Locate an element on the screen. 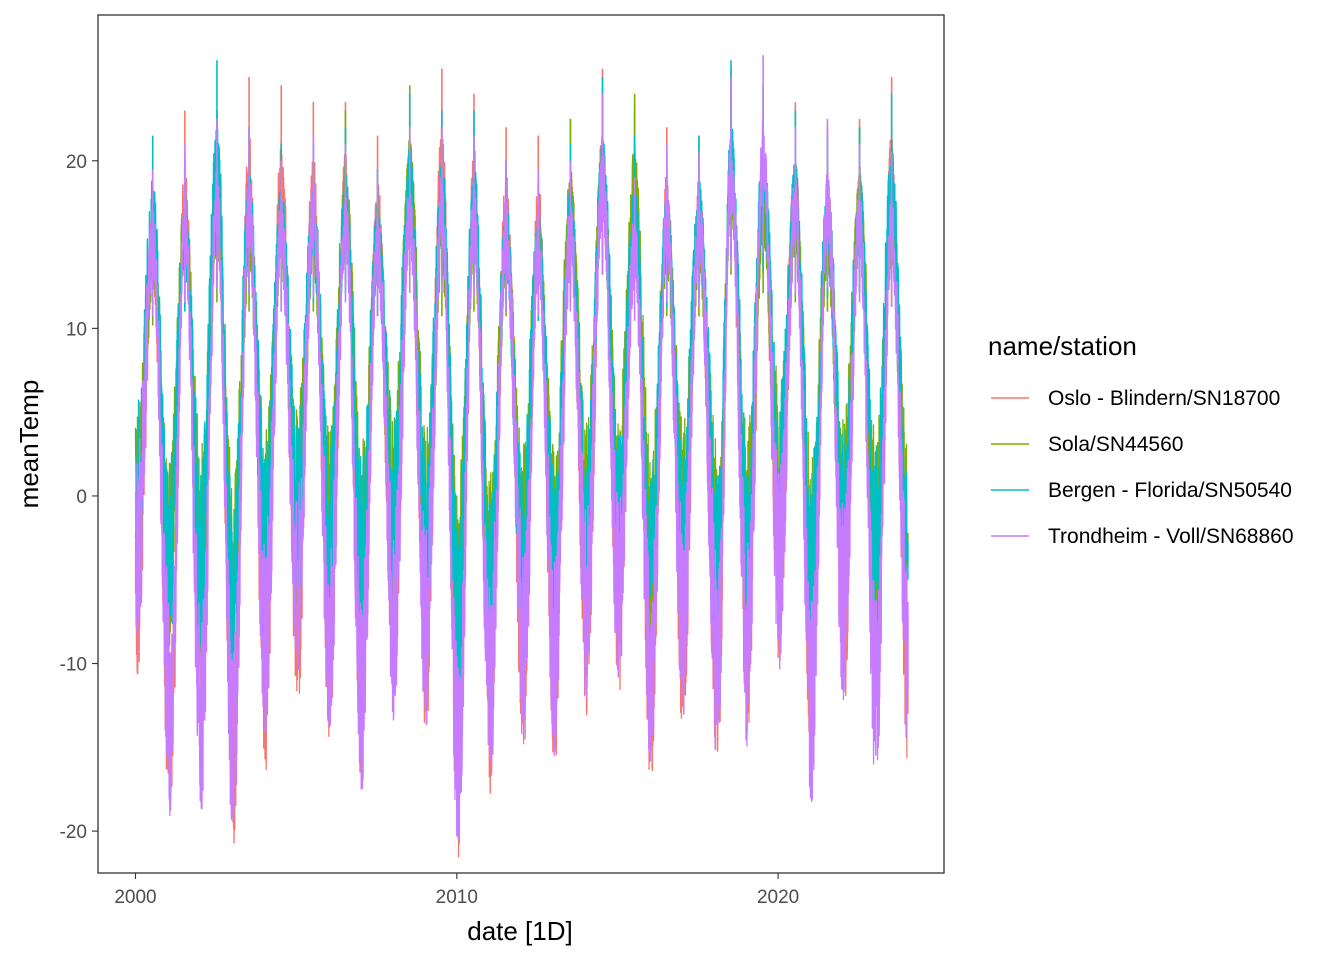 The image size is (1344, 960). y-tick-label: 0 is located at coordinates (81, 497).